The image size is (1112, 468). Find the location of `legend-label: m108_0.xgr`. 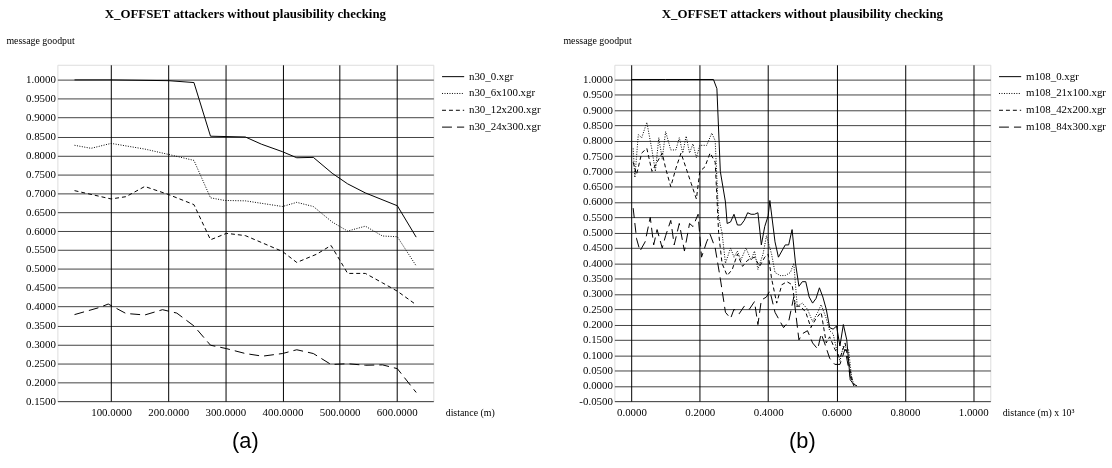

legend-label: m108_0.xgr is located at coordinates (1052, 75).